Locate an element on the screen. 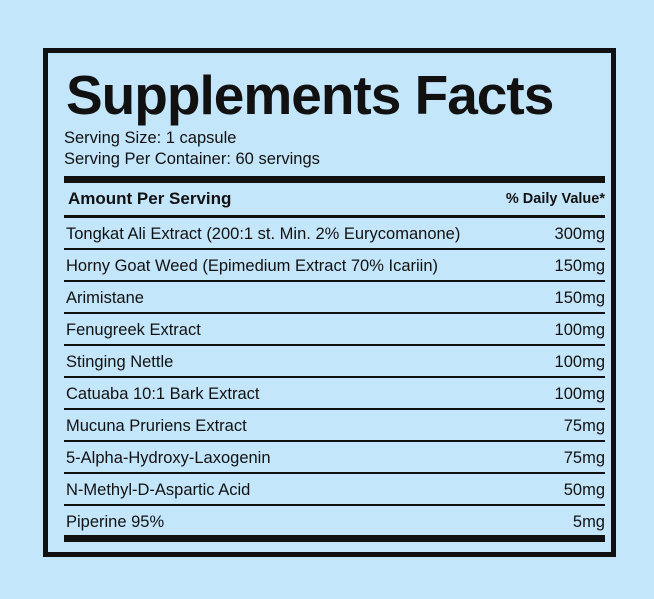  ingredient-name: Arimistane is located at coordinates (105, 298).